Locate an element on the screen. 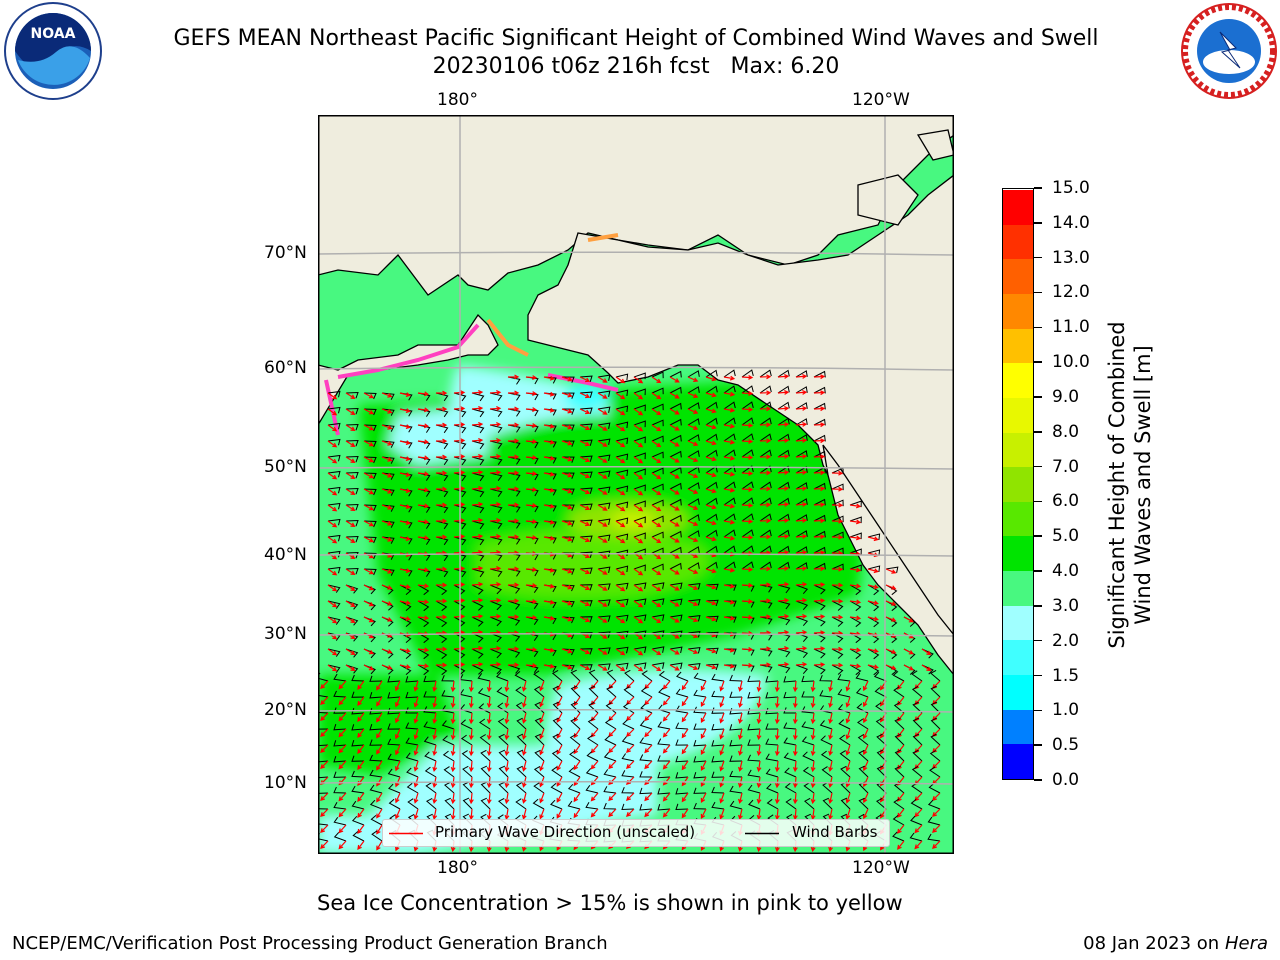 The image size is (1280, 960). lat-label-30n: 30°N is located at coordinates (285, 634).